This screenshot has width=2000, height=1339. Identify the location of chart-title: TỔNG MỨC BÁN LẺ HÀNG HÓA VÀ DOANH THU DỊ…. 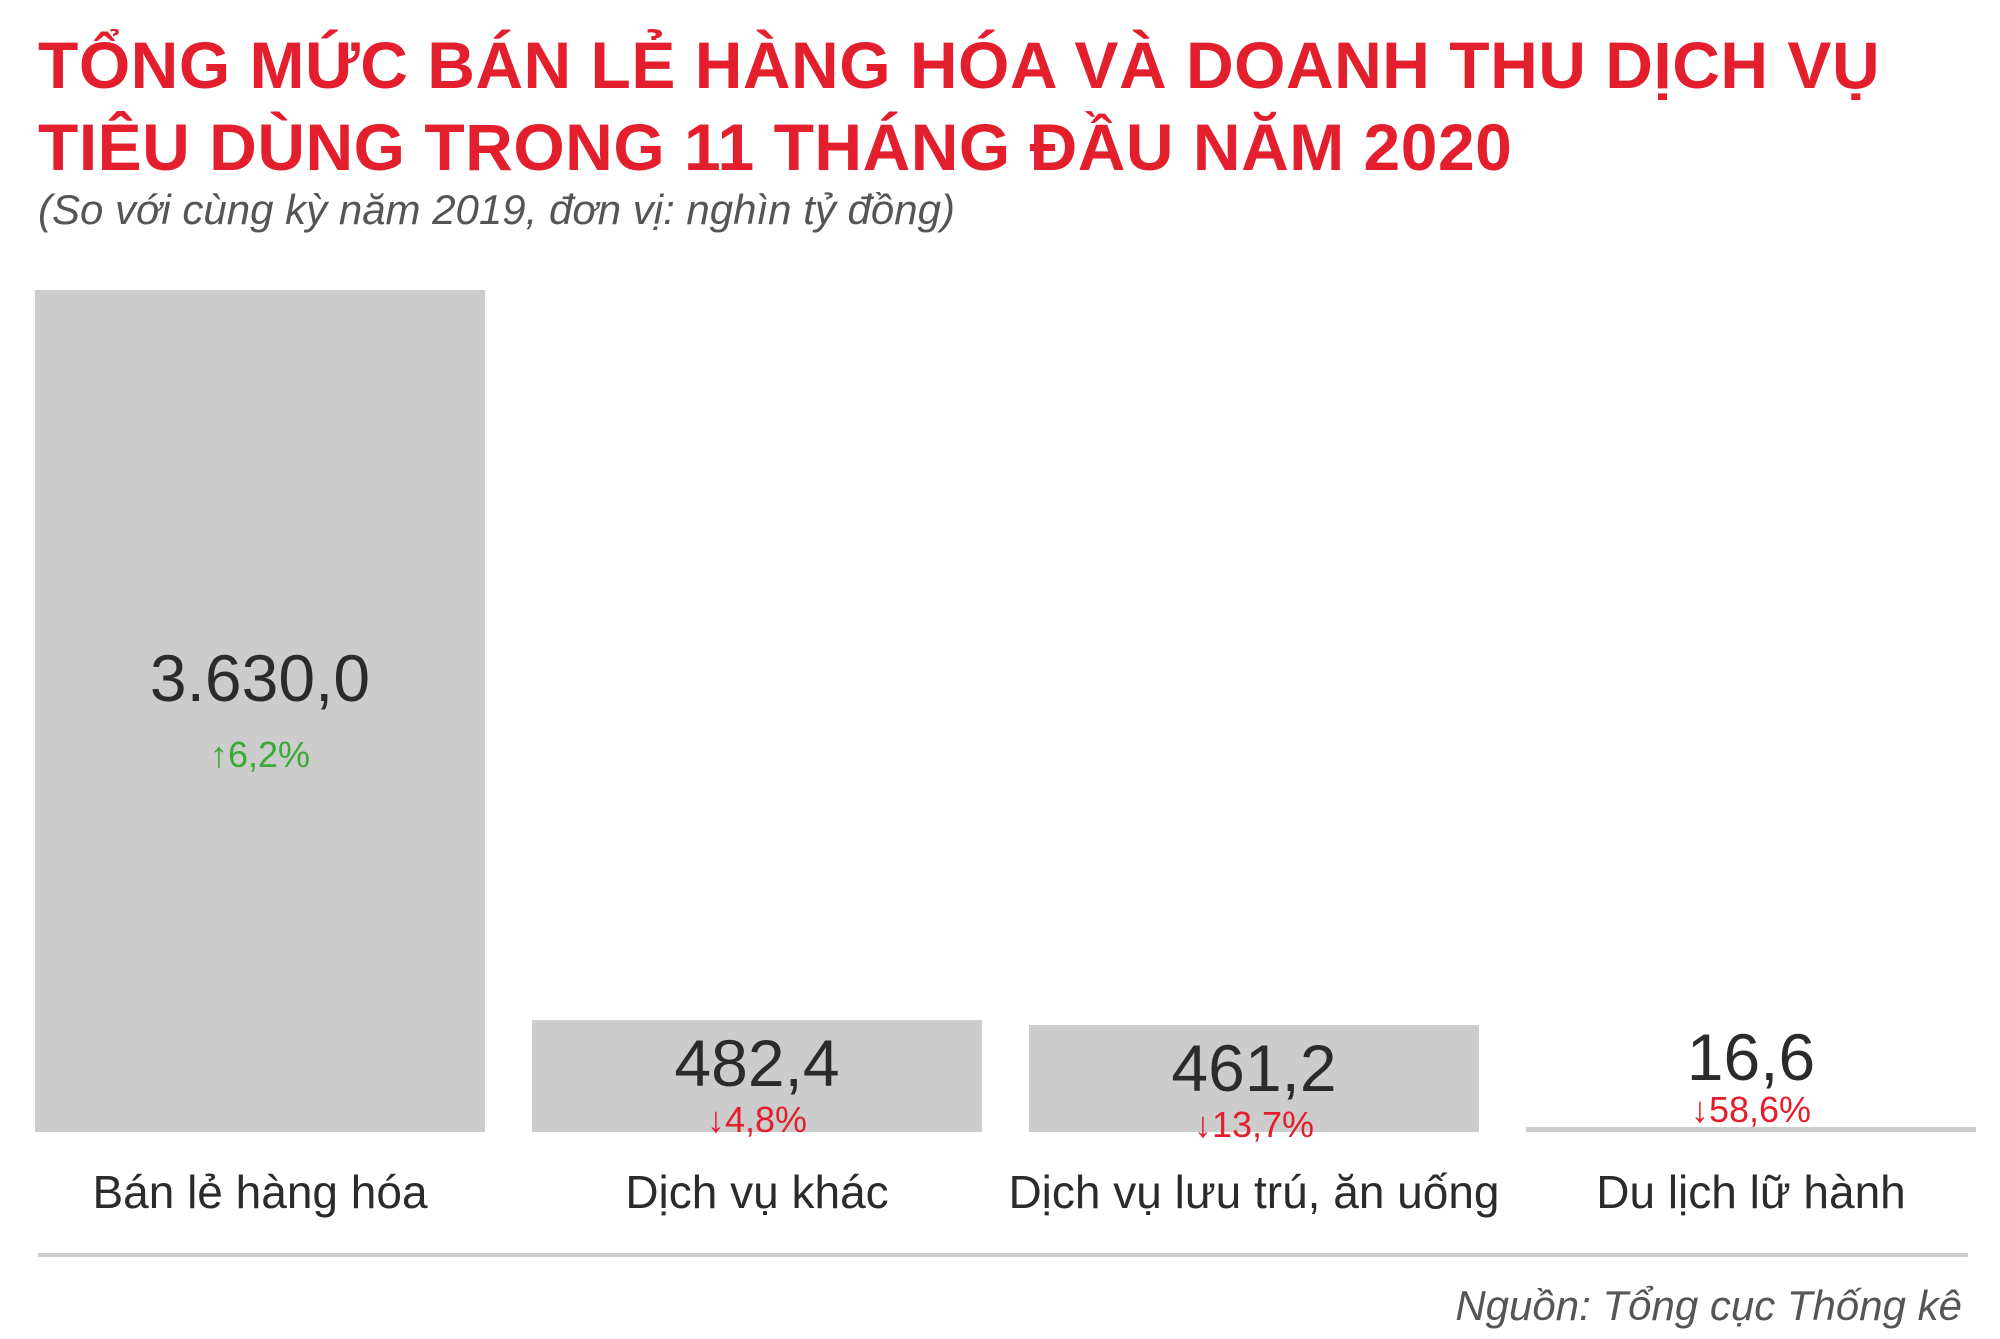
(959, 106).